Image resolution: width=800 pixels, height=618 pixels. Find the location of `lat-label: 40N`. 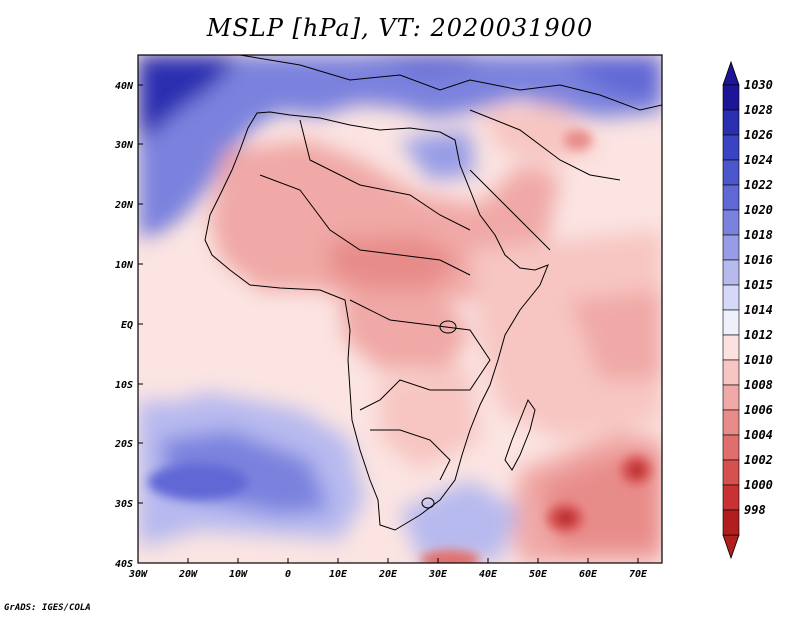

lat-label: 40N is located at coordinates (124, 86).